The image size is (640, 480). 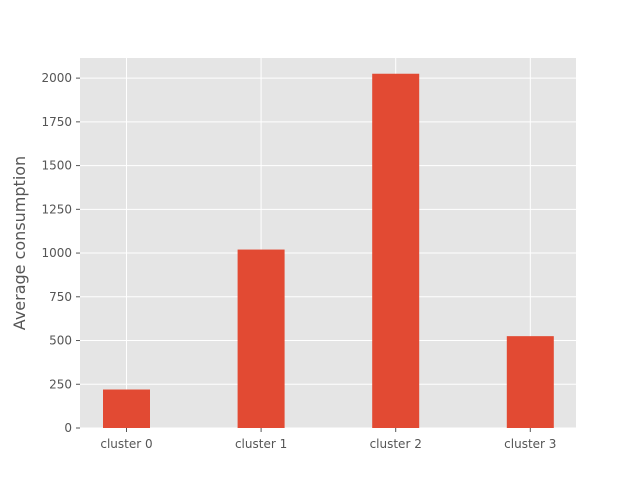 I want to click on y-axis-ticks: 0 250 500 750 1000 1250 1500 1750 2000, so click(x=60, y=253).